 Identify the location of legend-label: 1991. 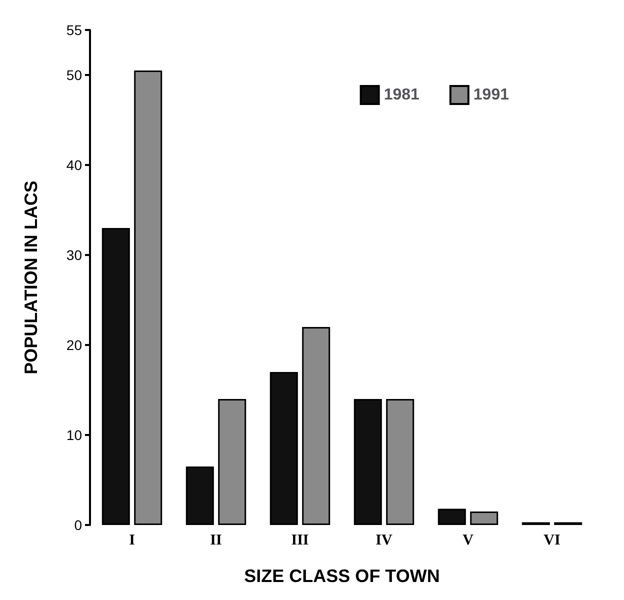
(491, 95).